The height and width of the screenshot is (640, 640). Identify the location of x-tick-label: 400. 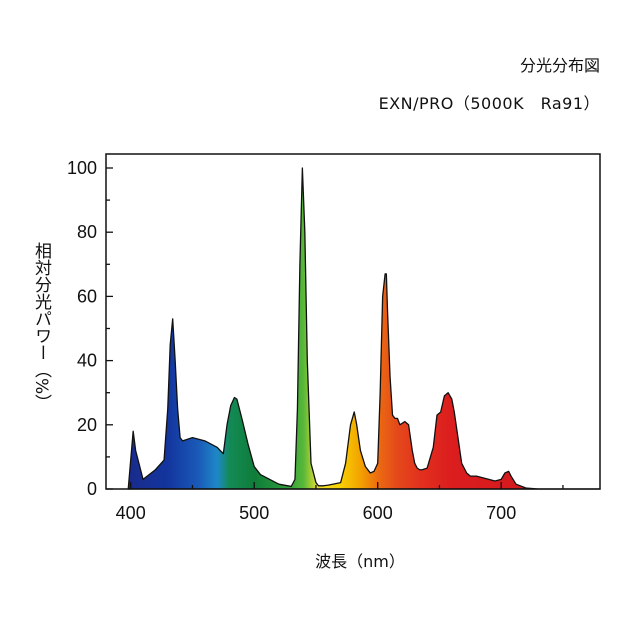
(131, 513).